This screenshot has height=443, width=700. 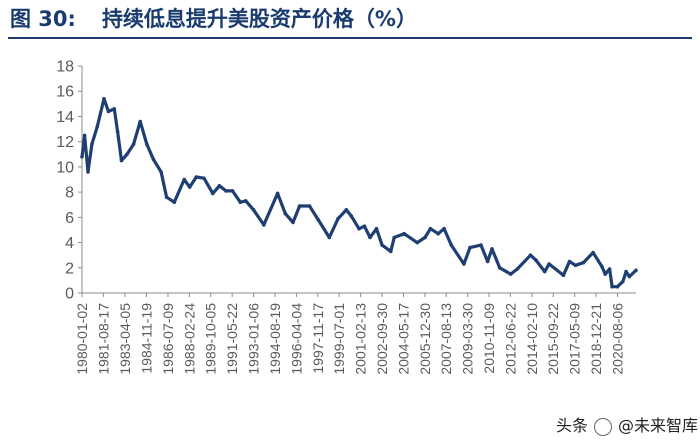 I want to click on x-tick-label: 2002-09-30, so click(x=382, y=339).